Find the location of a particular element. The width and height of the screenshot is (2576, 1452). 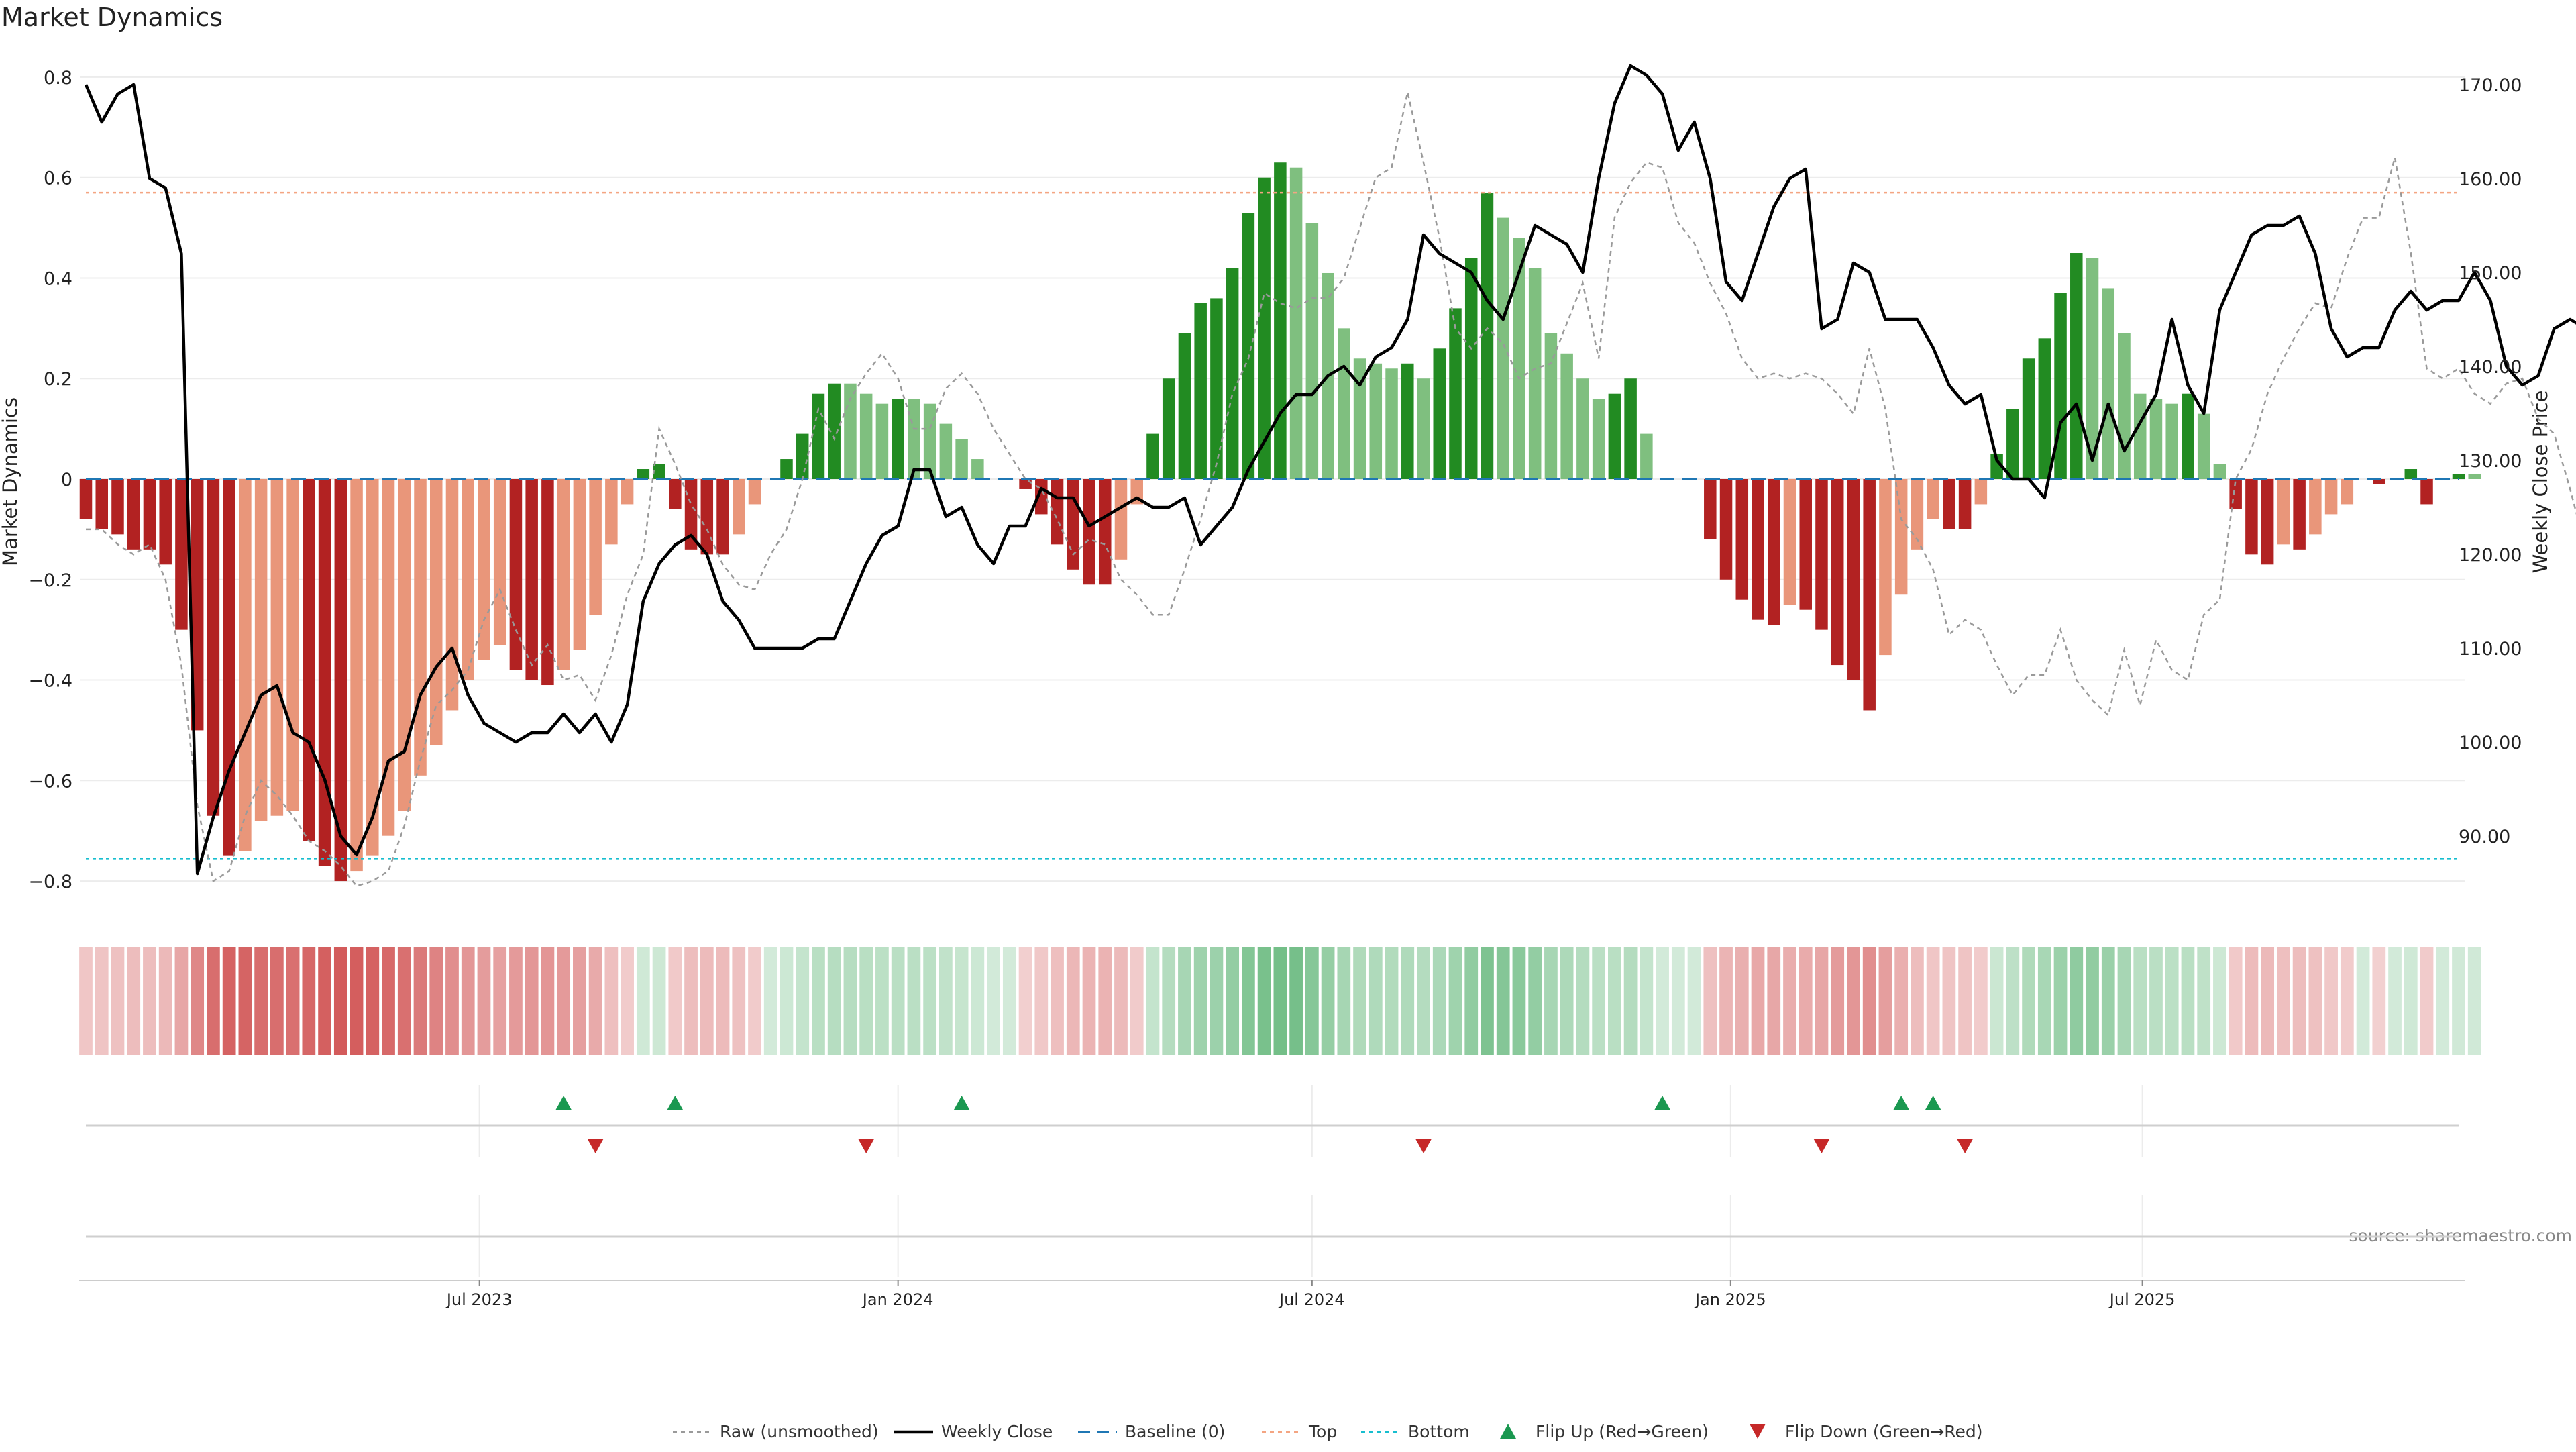

y-tick-left: 0.8 is located at coordinates (58, 79).